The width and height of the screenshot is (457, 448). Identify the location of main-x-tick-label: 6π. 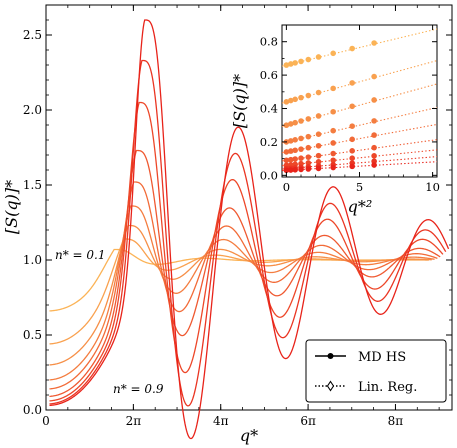
(308, 421).